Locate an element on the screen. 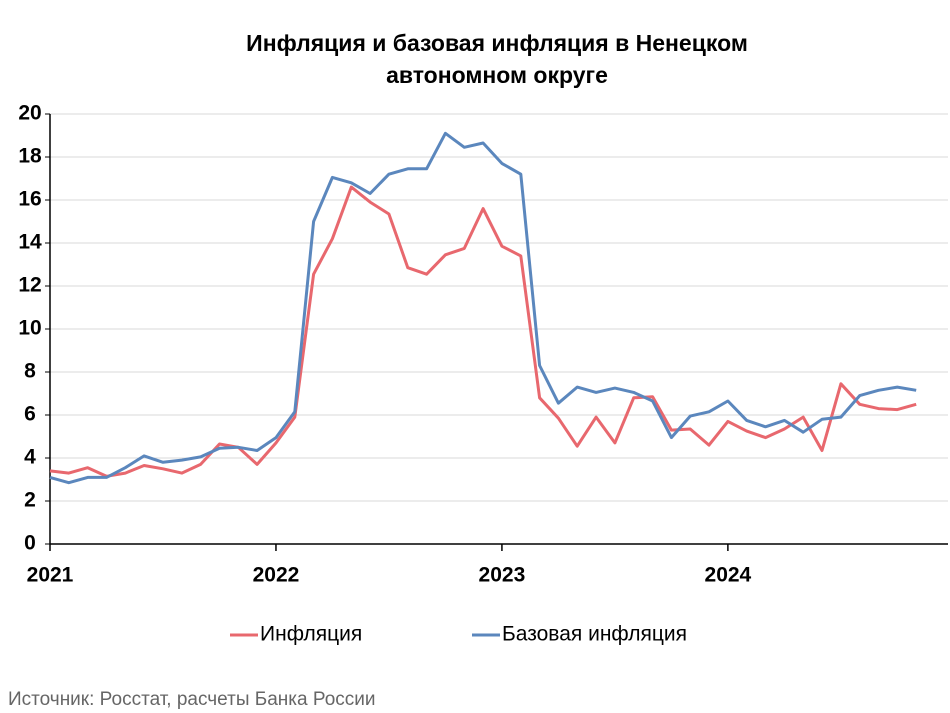 Image resolution: width=950 pixels, height=713 pixels. chart-title: автономном округе is located at coordinates (497, 75).